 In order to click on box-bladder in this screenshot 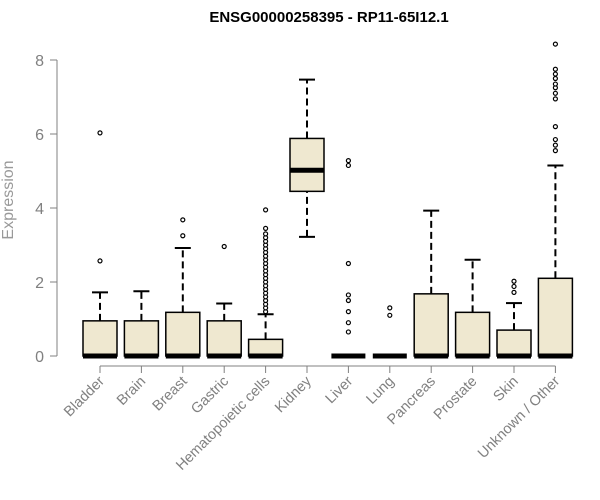, I will do `click(100, 244)`.